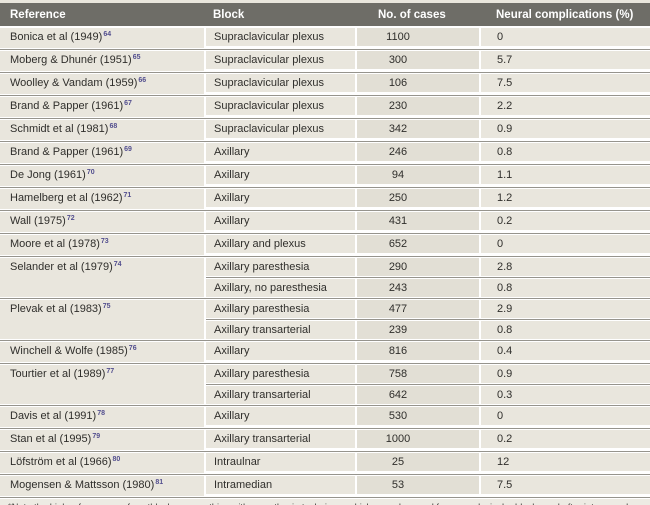 This screenshot has width=650, height=505. Describe the element at coordinates (418, 288) in the screenshot. I see `cases-cell: 243` at that location.